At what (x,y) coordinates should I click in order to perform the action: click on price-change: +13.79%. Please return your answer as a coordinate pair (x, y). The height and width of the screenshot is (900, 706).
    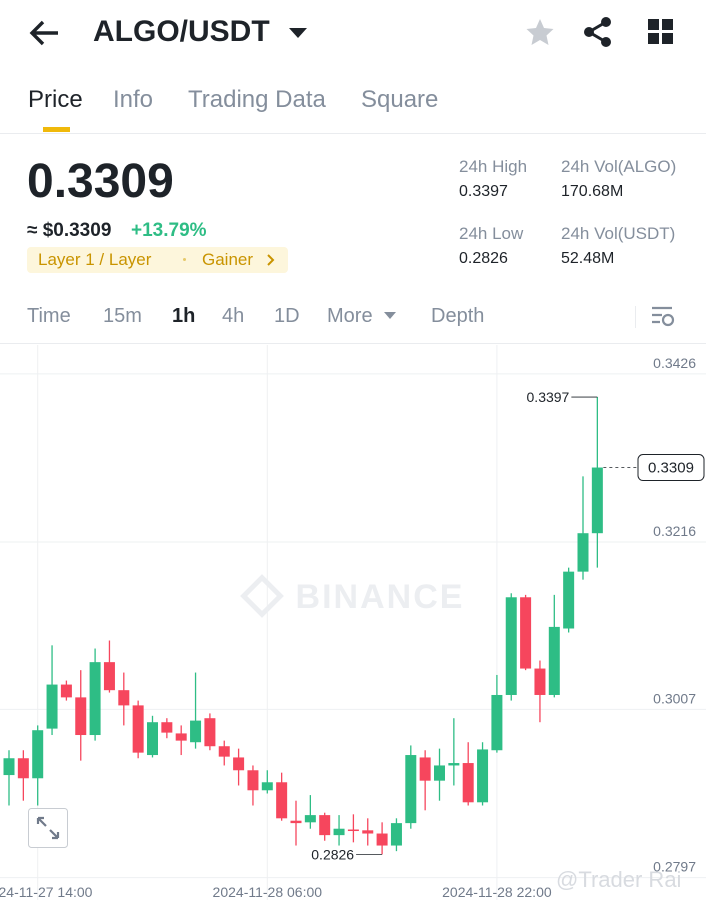
    Looking at the image, I should click on (169, 230).